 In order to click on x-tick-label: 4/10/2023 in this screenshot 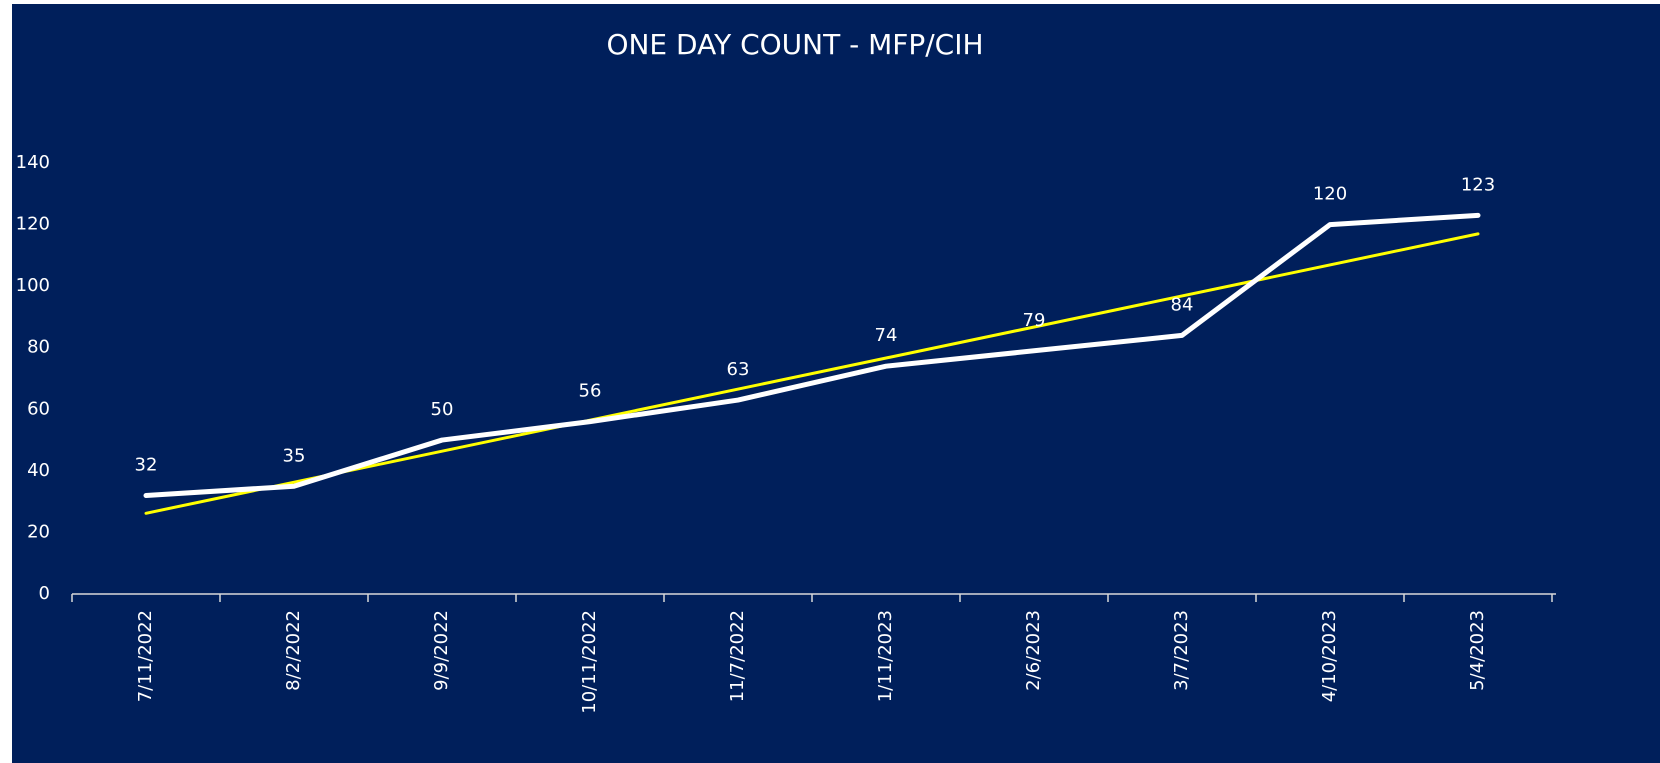, I will do `click(1329, 656)`.